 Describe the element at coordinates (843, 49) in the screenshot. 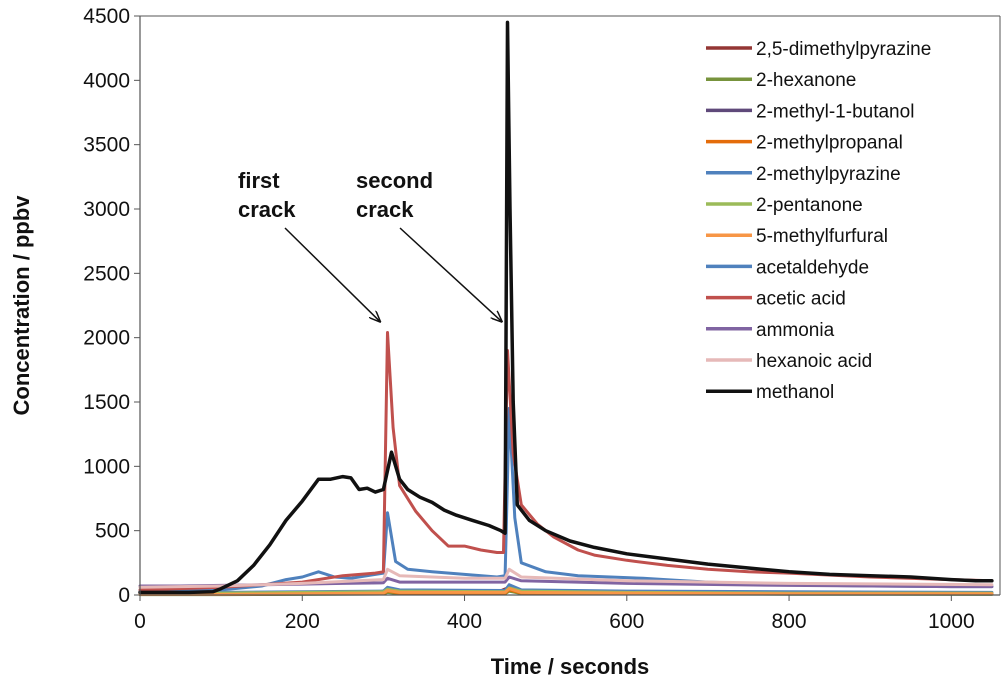

I see `legend-entry-label: 2,5-dimethylpyrazine` at that location.